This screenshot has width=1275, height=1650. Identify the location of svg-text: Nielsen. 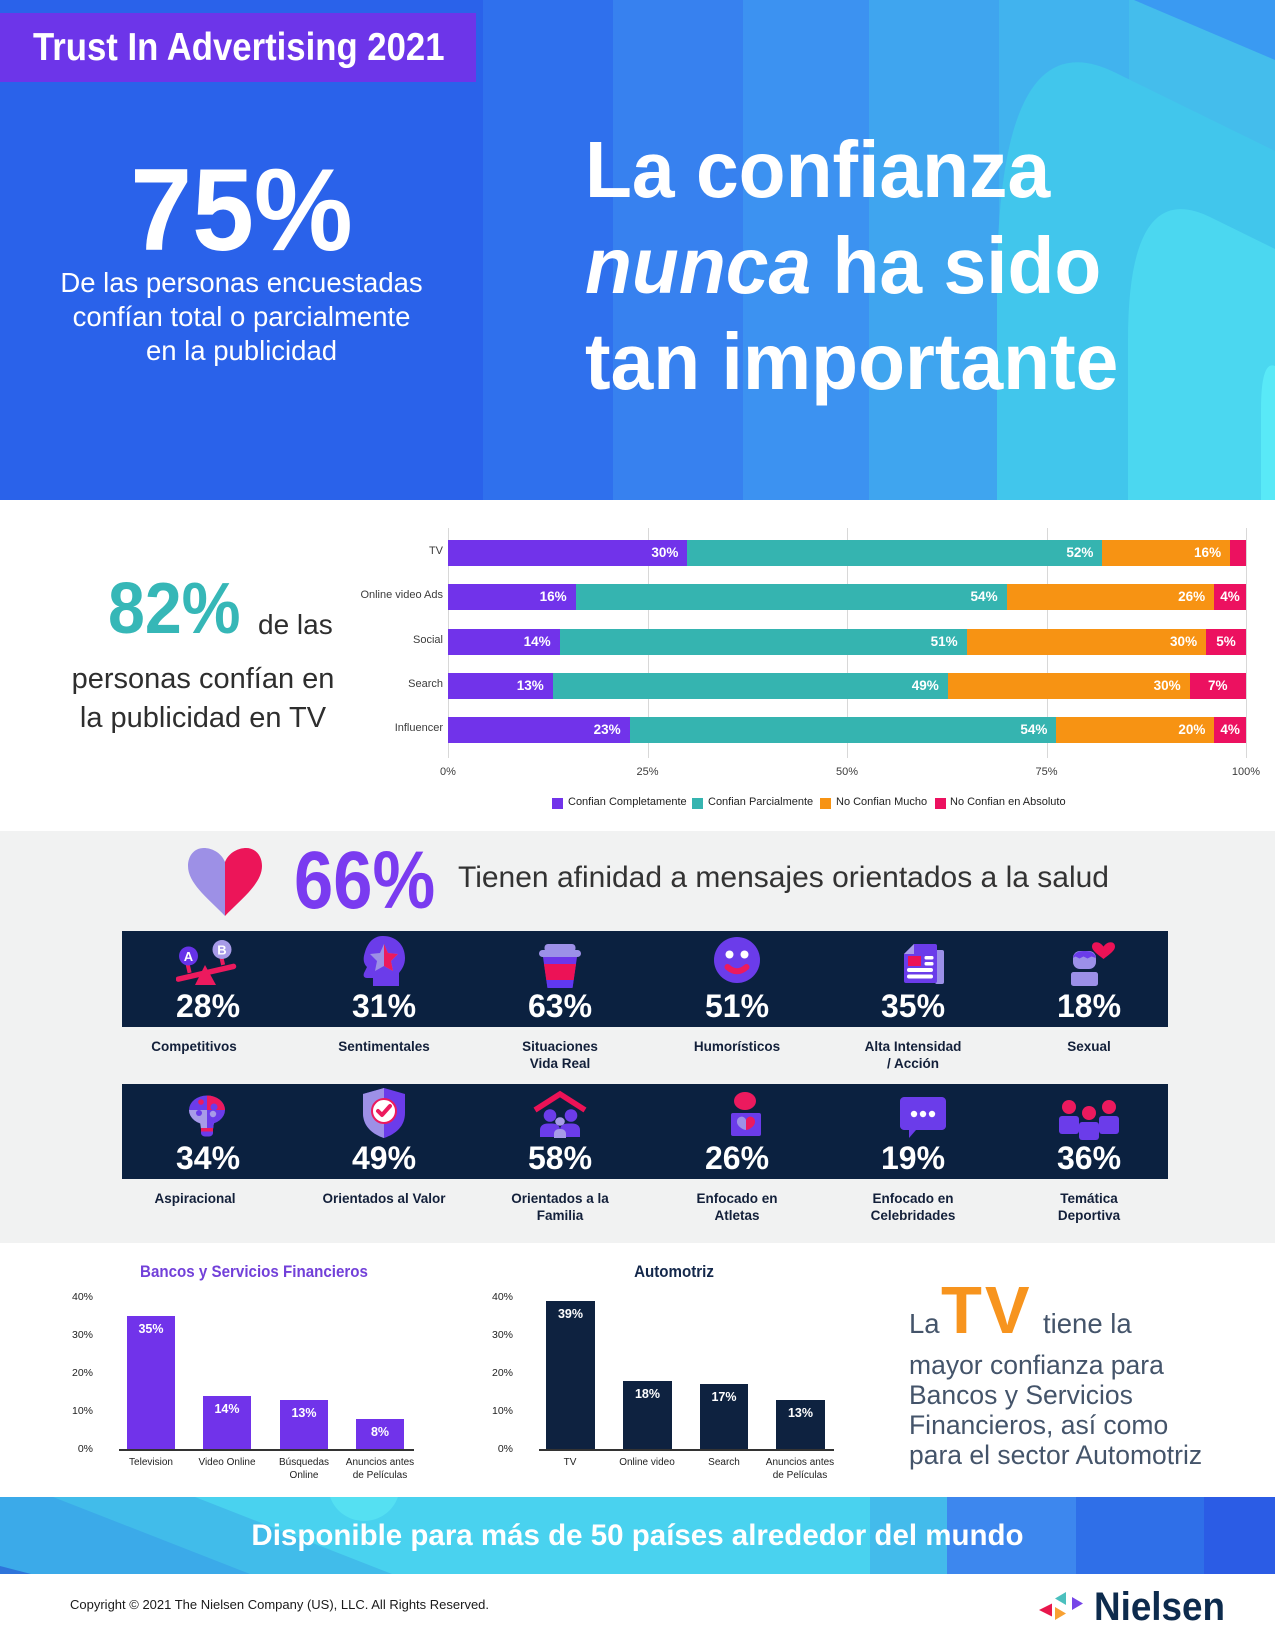
(1159, 1608).